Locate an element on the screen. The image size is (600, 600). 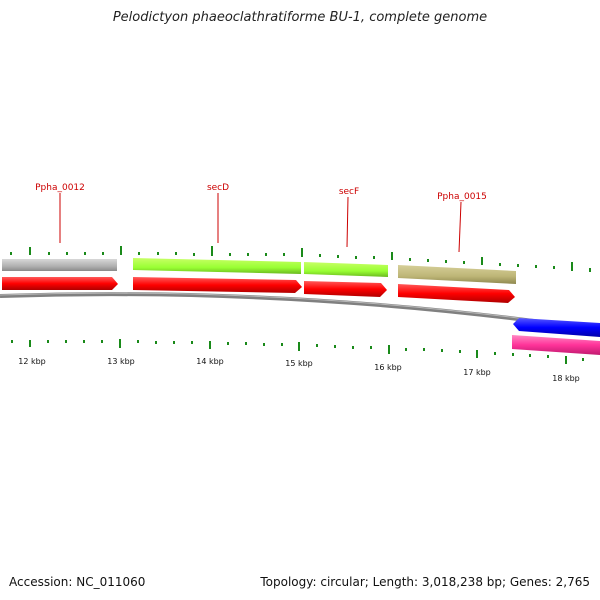
cog-ring is located at coordinates (259, 271).